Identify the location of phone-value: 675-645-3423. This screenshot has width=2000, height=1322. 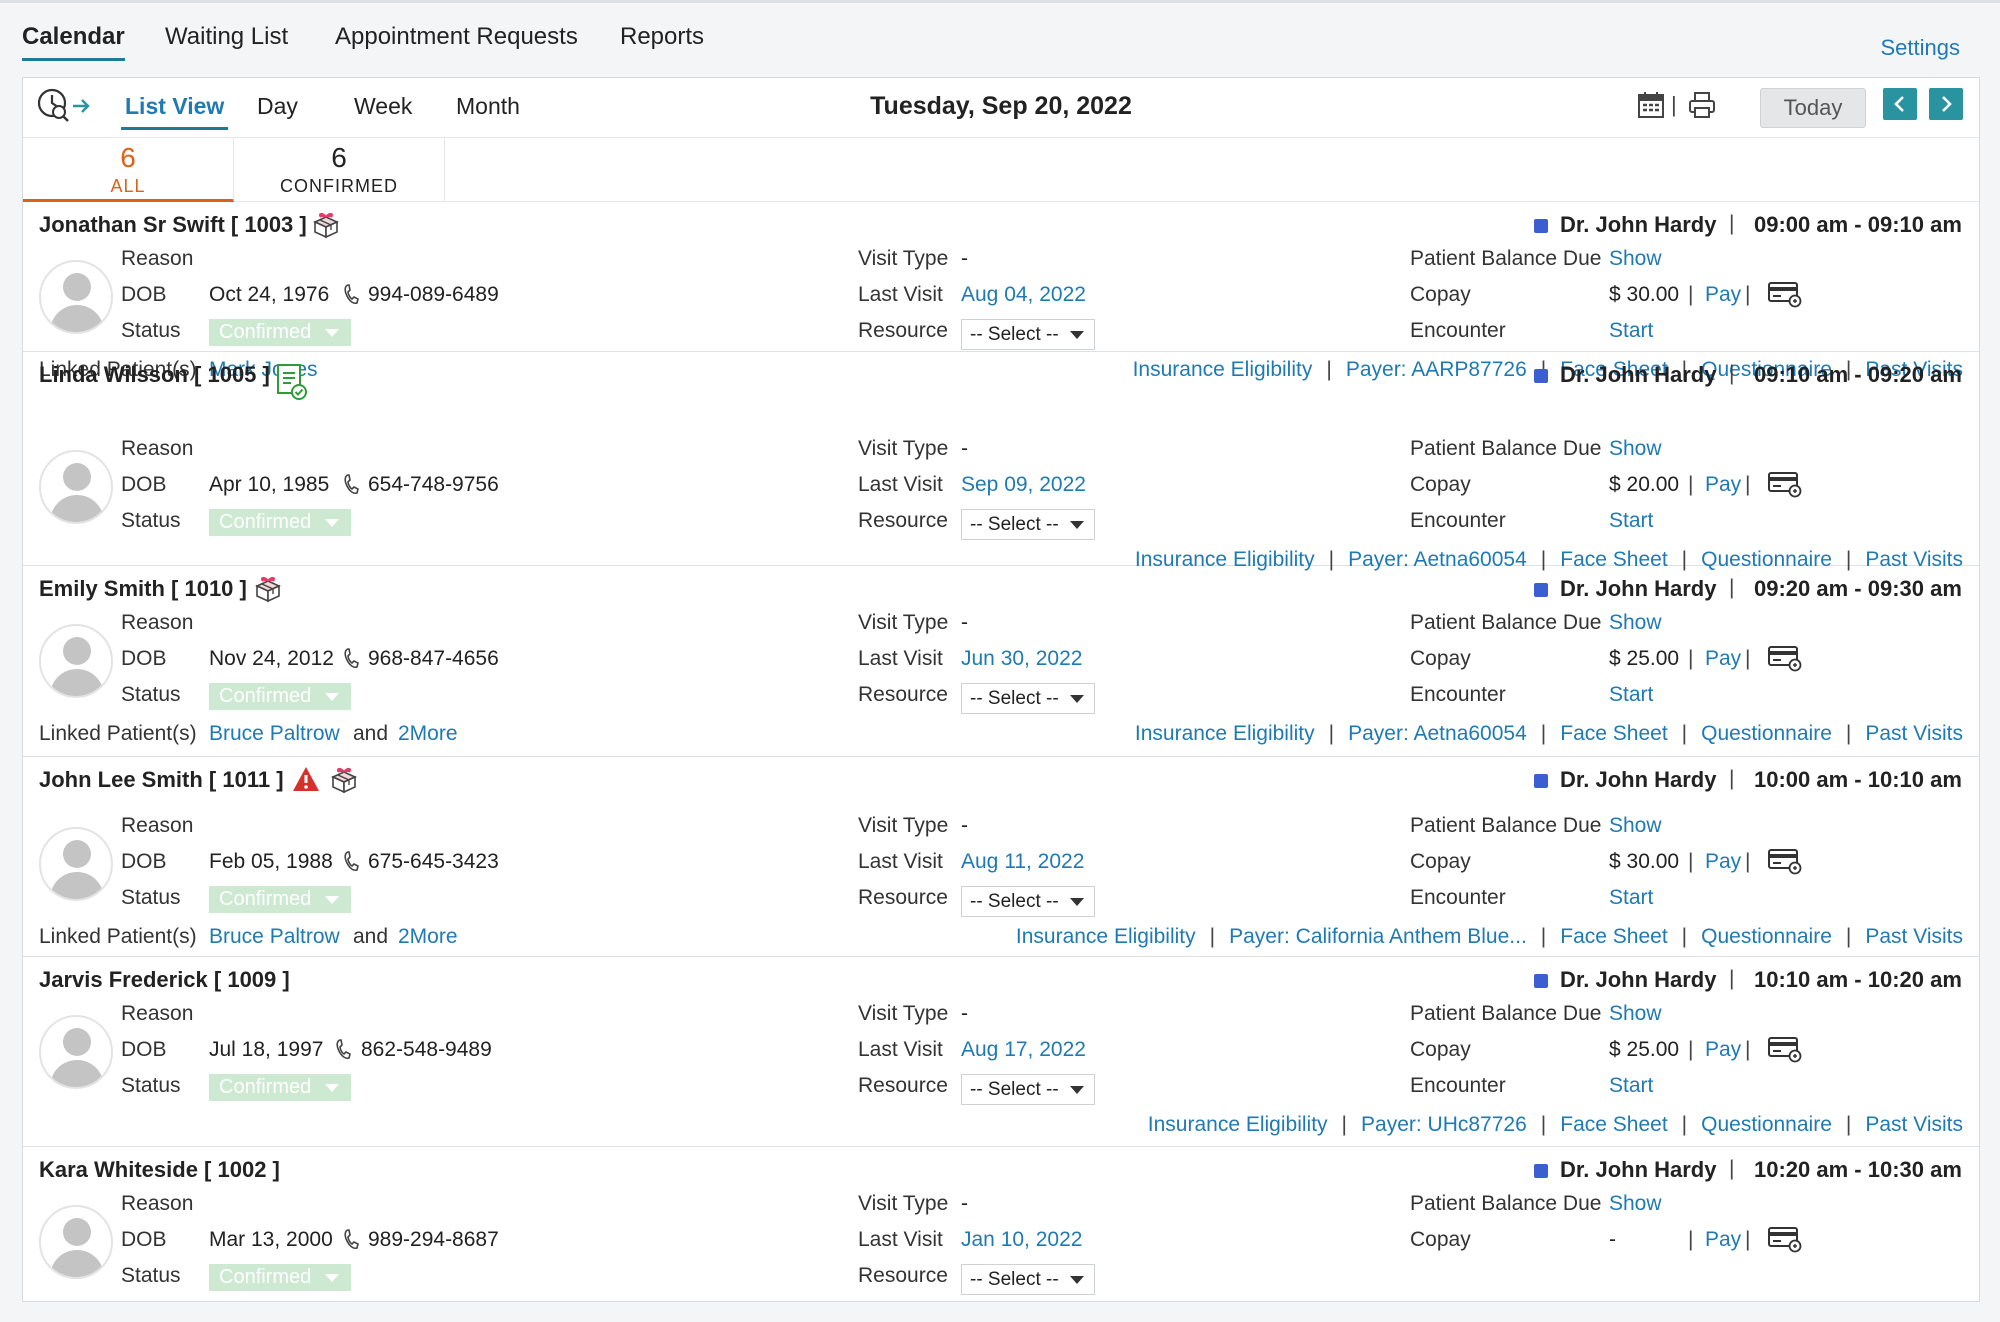
(433, 861).